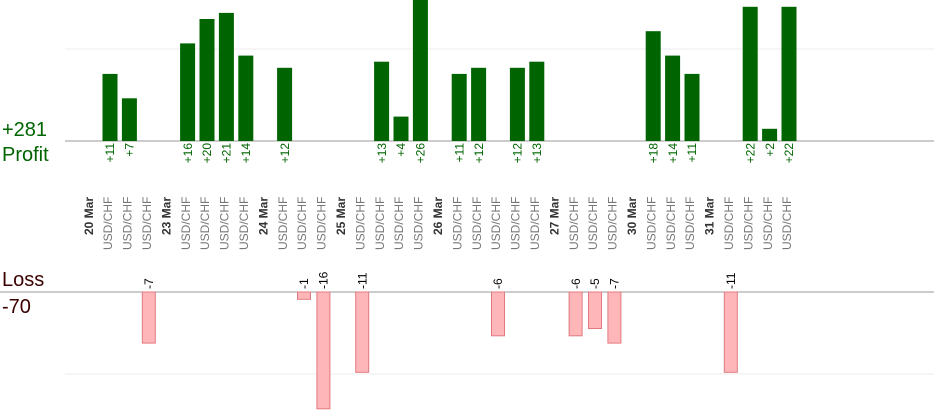 This screenshot has height=420, width=934. What do you see at coordinates (263, 216) in the screenshot?
I see `date-label: 24 Mar` at bounding box center [263, 216].